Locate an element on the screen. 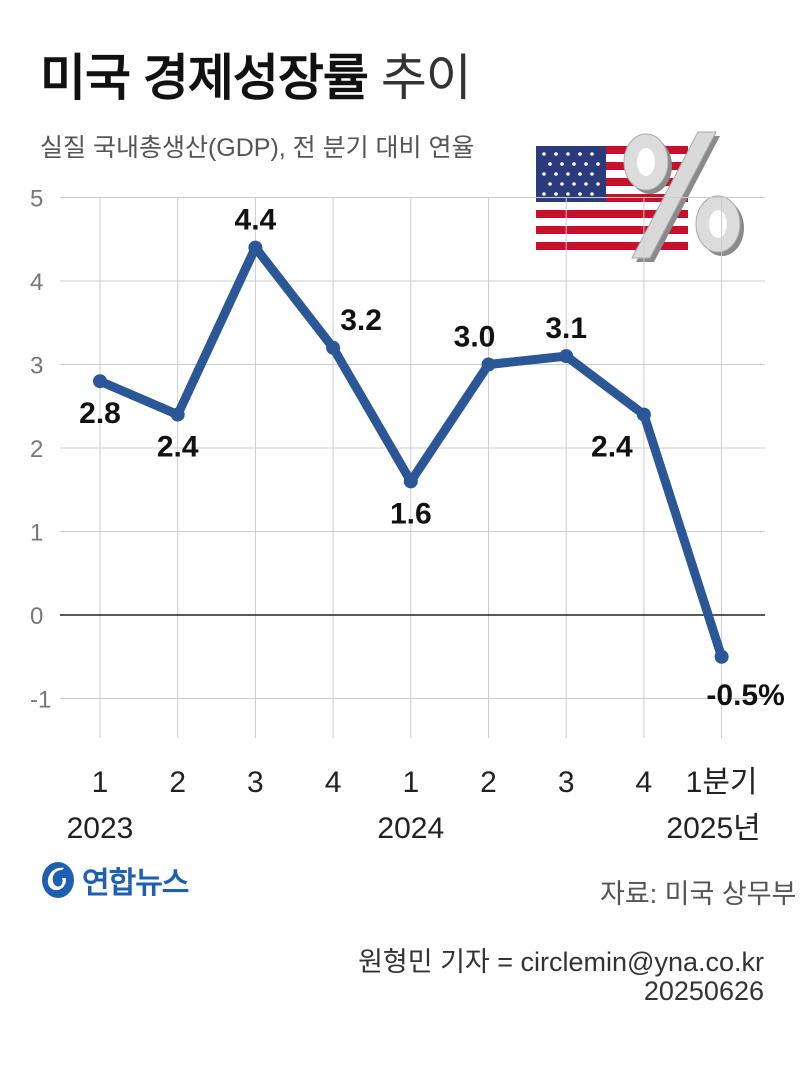 The width and height of the screenshot is (804, 1080). y-tick-label: 5 is located at coordinates (36, 199).